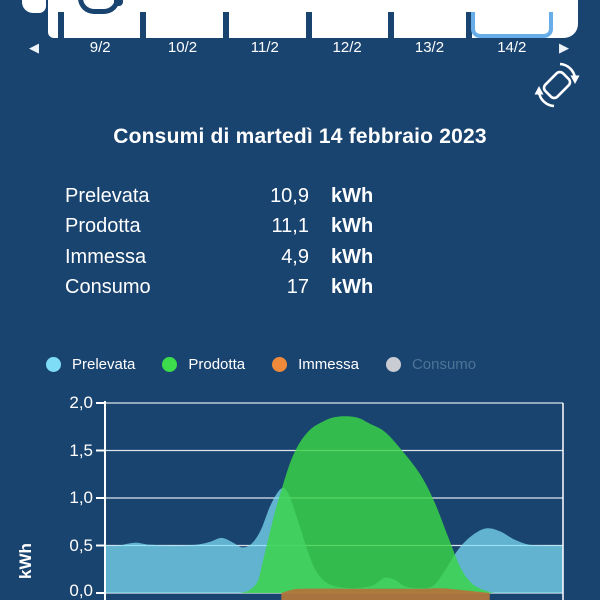 This screenshot has height=600, width=600. Describe the element at coordinates (297, 287) in the screenshot. I see `summary-value: 17` at that location.